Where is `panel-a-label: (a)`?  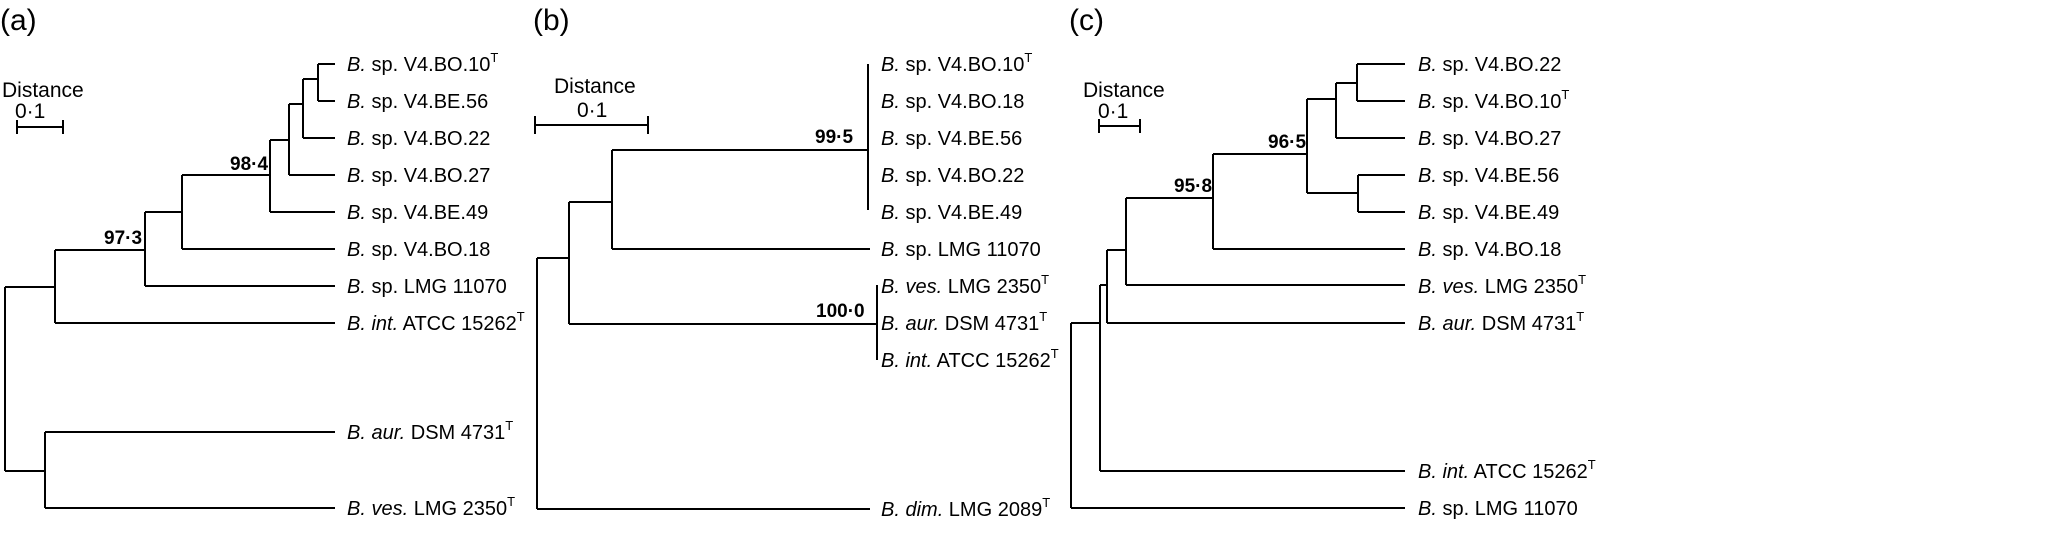
panel-a-label: (a) is located at coordinates (18, 20).